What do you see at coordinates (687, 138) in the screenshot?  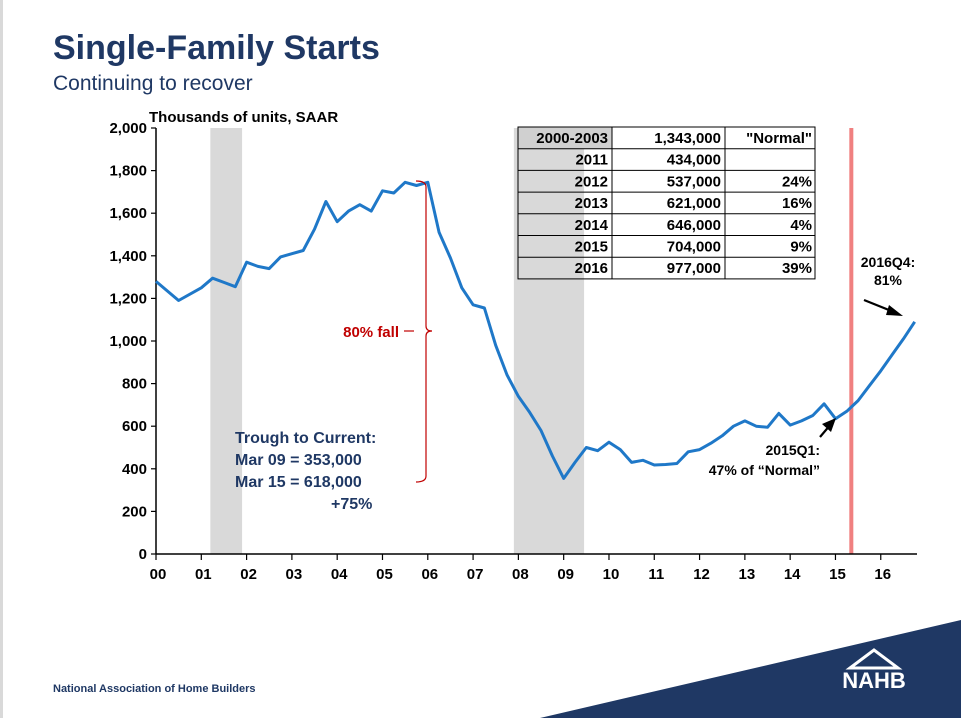 I see `table-units-cell: 1,343,000` at bounding box center [687, 138].